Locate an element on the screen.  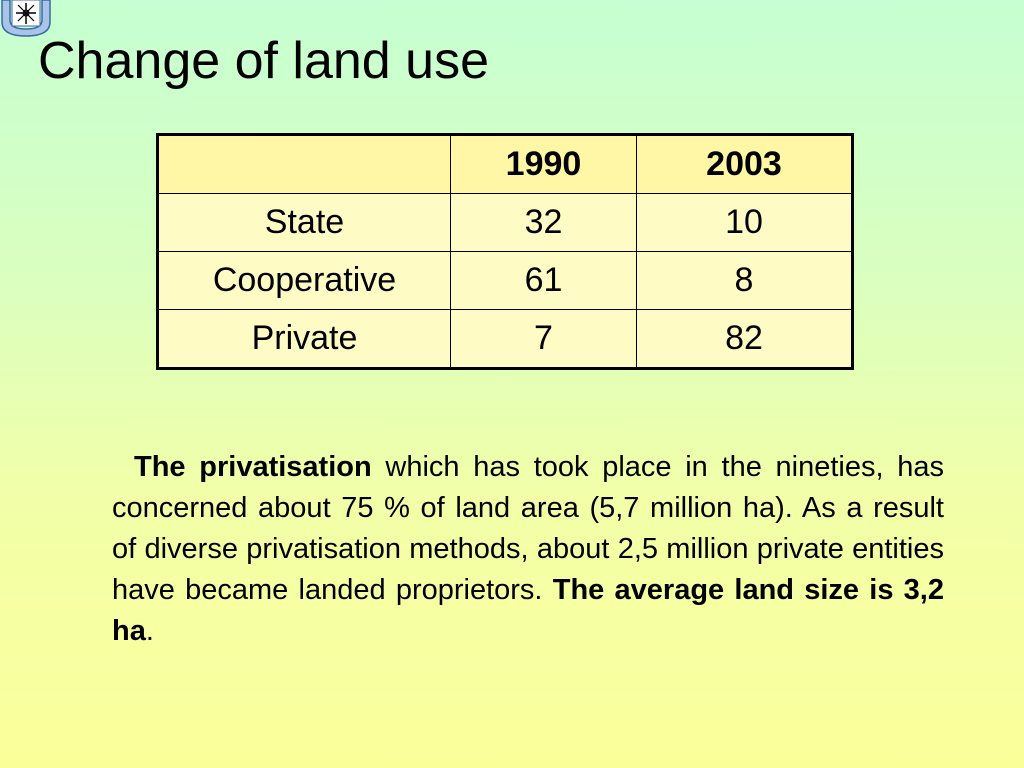
slide-title: Change of land use is located at coordinates (264, 61).